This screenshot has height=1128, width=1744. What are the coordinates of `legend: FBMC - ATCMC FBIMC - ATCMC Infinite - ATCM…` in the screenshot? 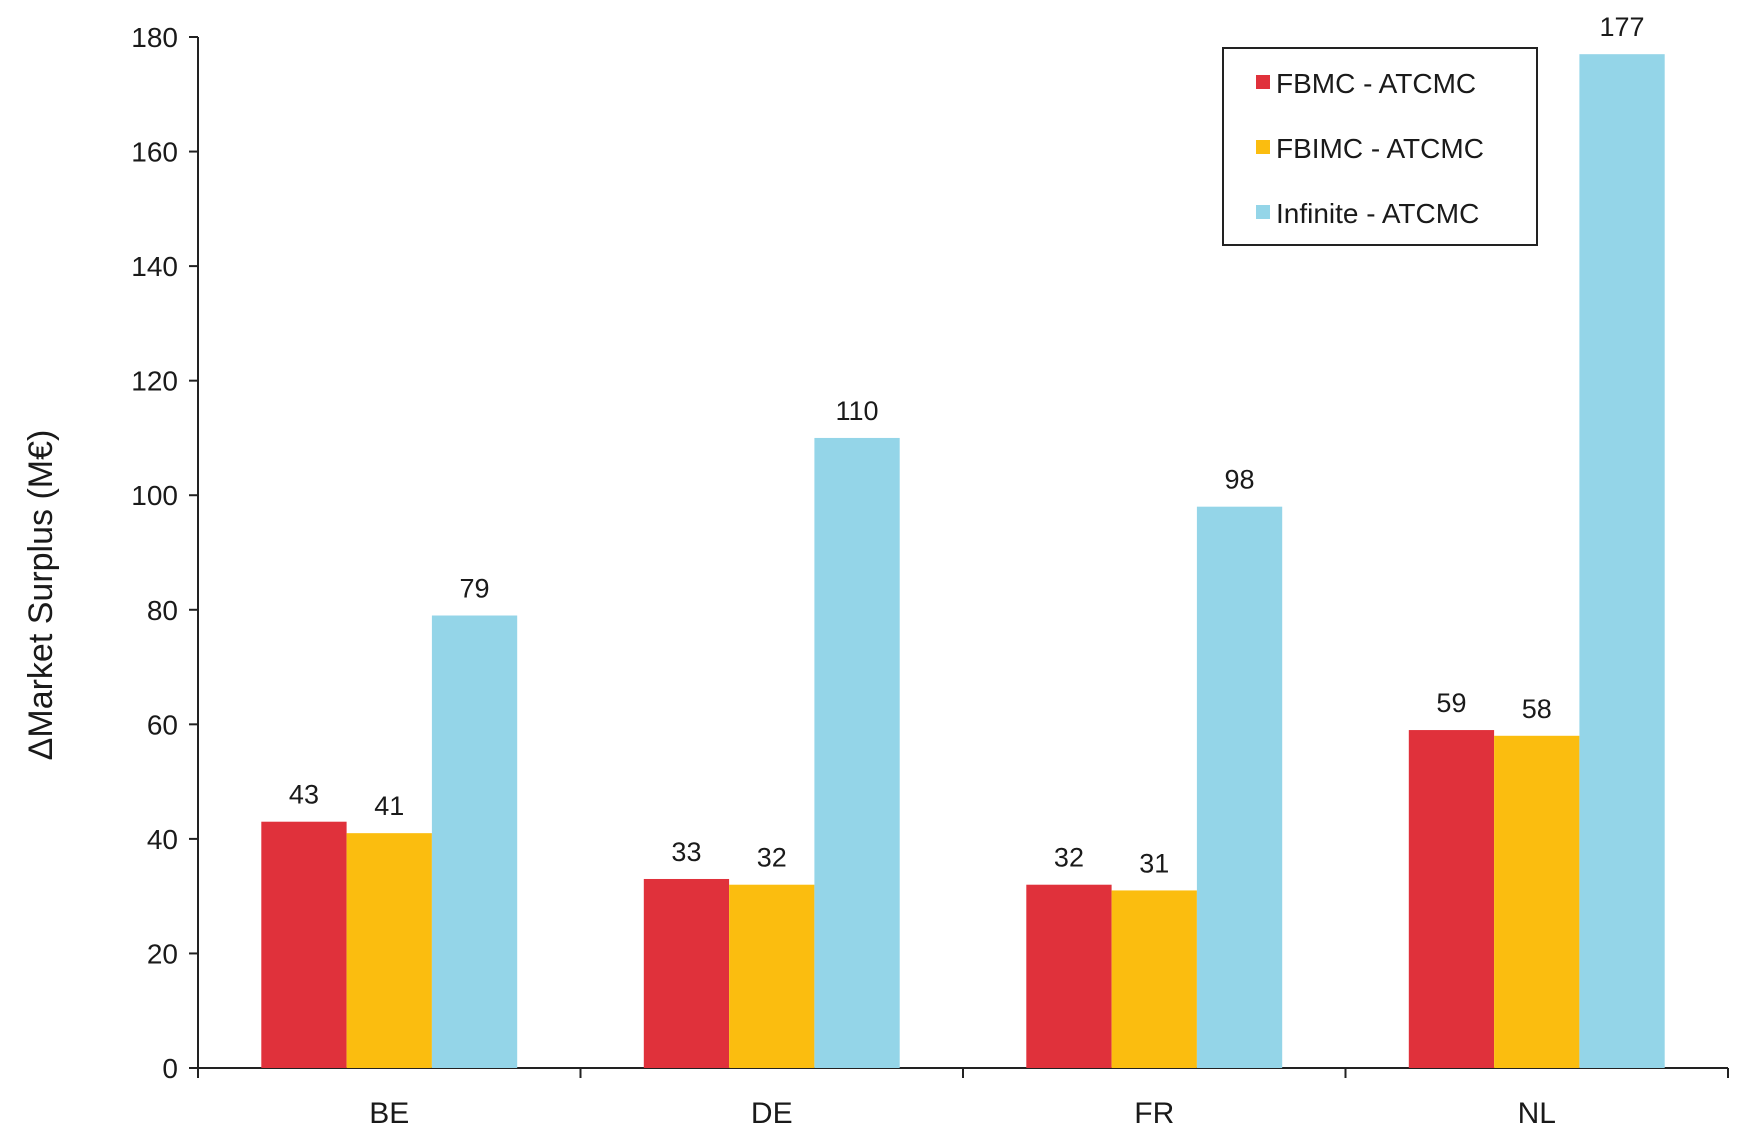 It's located at (1380, 146).